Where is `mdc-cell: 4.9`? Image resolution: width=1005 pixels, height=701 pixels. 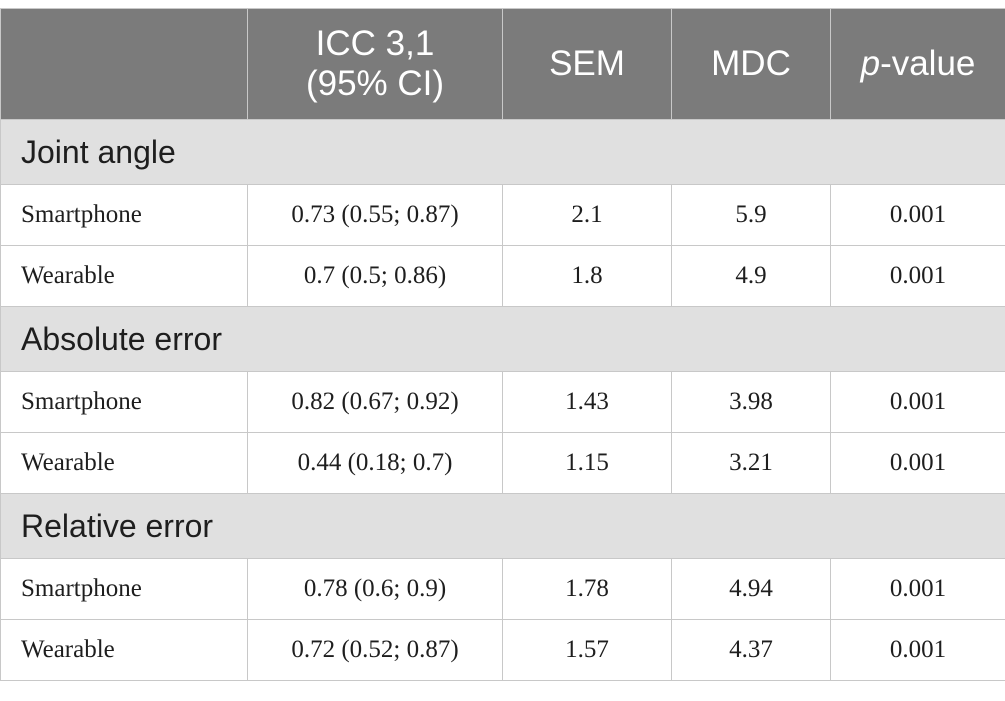
mdc-cell: 4.9 is located at coordinates (751, 276).